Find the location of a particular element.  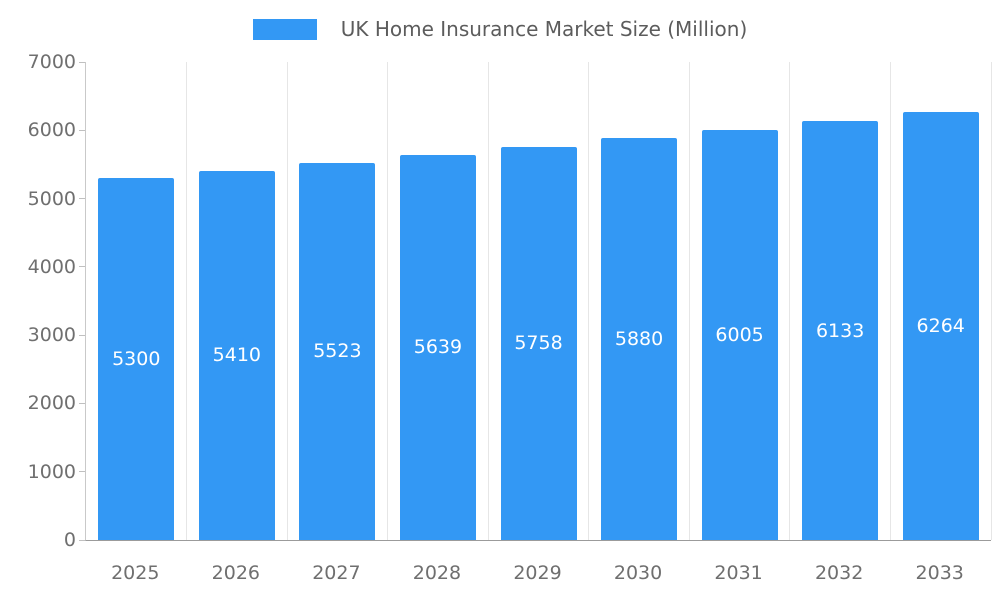

x-tick-label: 2026 is located at coordinates (235, 573).